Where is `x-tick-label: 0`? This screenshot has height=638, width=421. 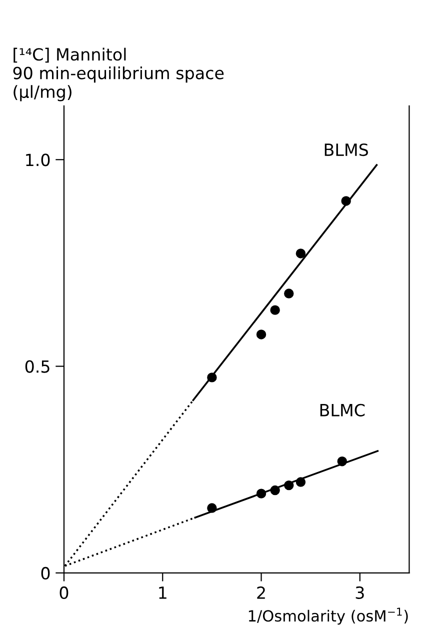
x-tick-label: 0 is located at coordinates (64, 593).